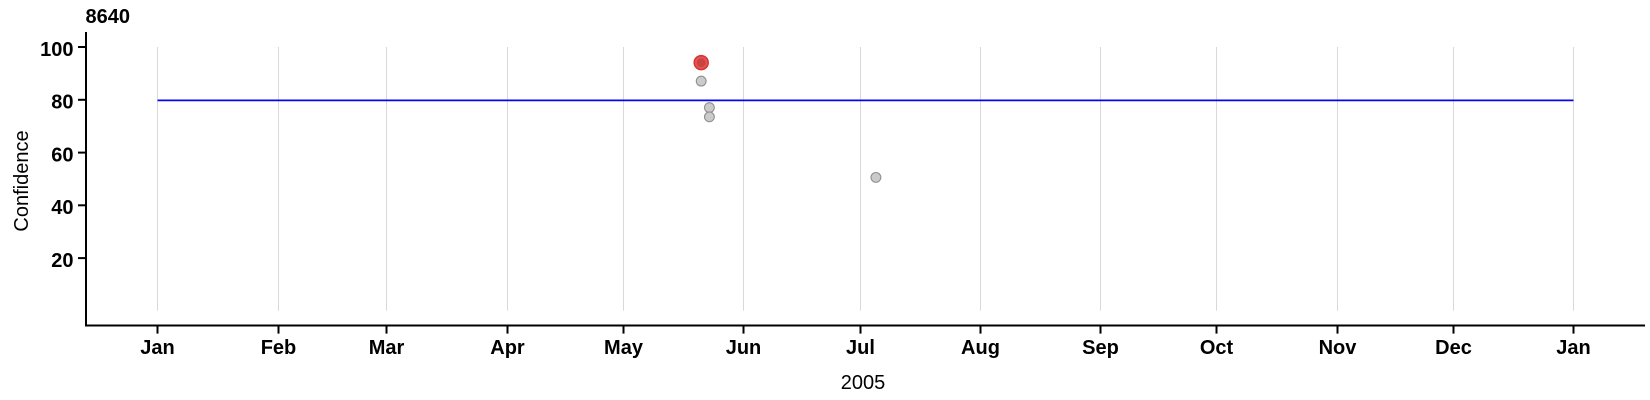 Image resolution: width=1650 pixels, height=400 pixels. Describe the element at coordinates (860, 348) in the screenshot. I see `svg-text: Jul` at that location.